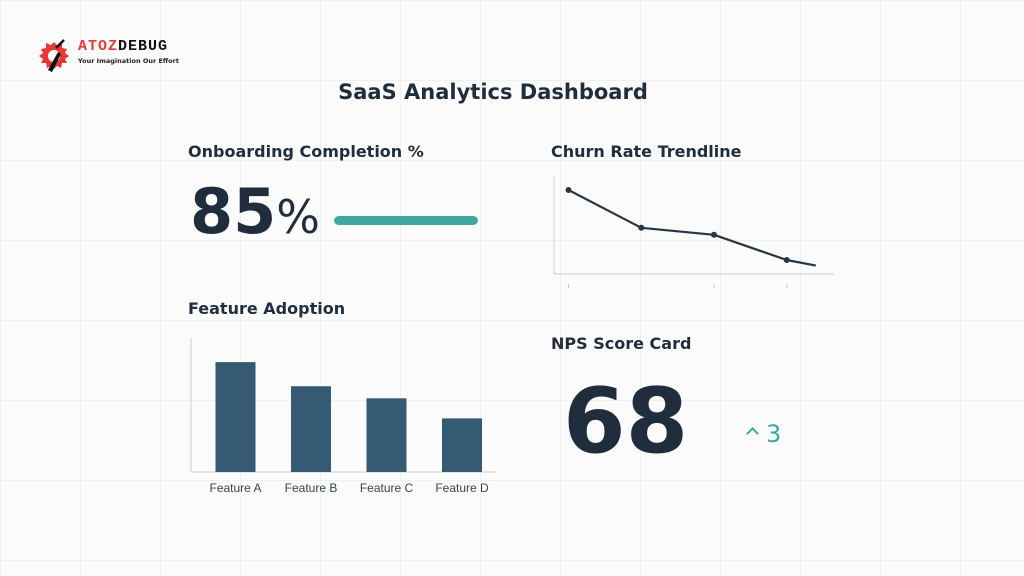 This screenshot has width=1024, height=576. Describe the element at coordinates (306, 151) in the screenshot. I see `onboarding-title: Onboarding Completion %` at that location.